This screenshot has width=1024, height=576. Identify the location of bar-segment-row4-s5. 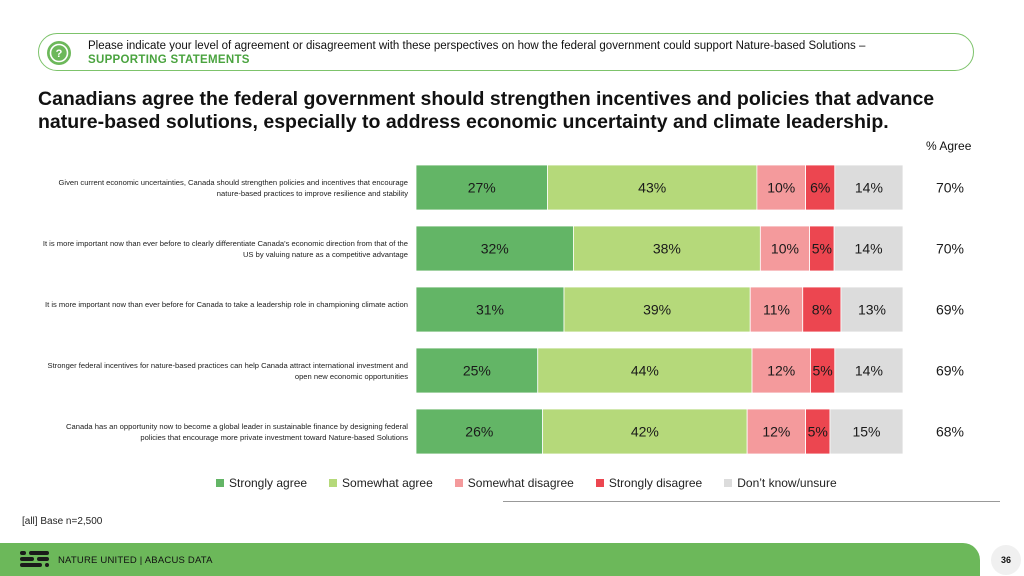
(869, 370).